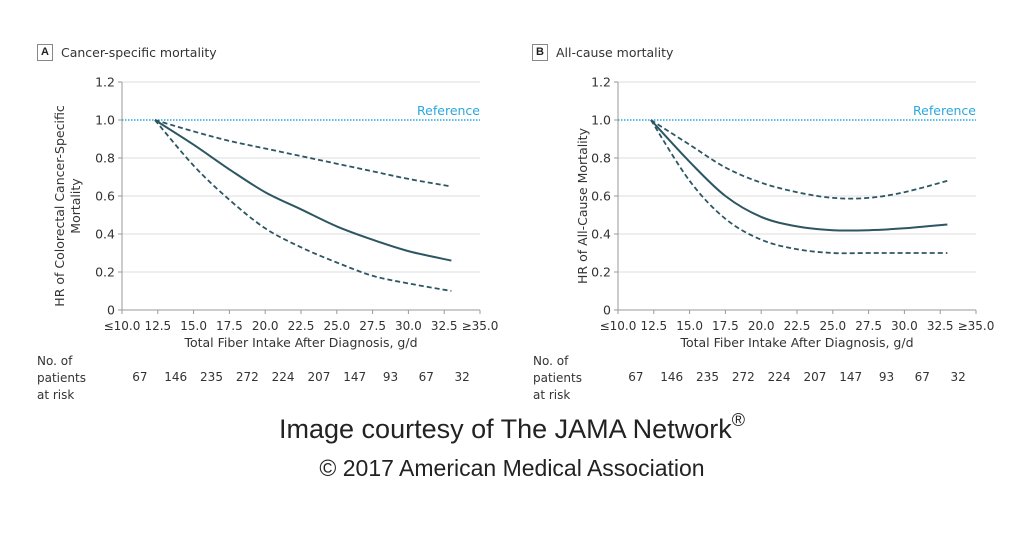  What do you see at coordinates (738, 420) in the screenshot?
I see `registered-mark: ®` at bounding box center [738, 420].